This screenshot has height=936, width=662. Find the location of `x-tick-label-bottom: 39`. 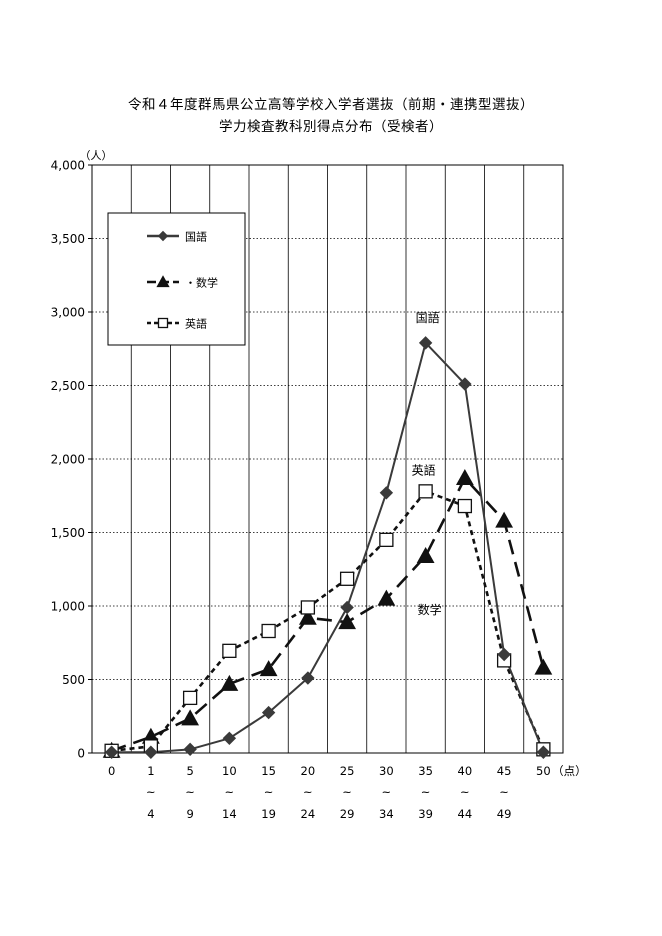

x-tick-label-bottom: 39 is located at coordinates (425, 814).